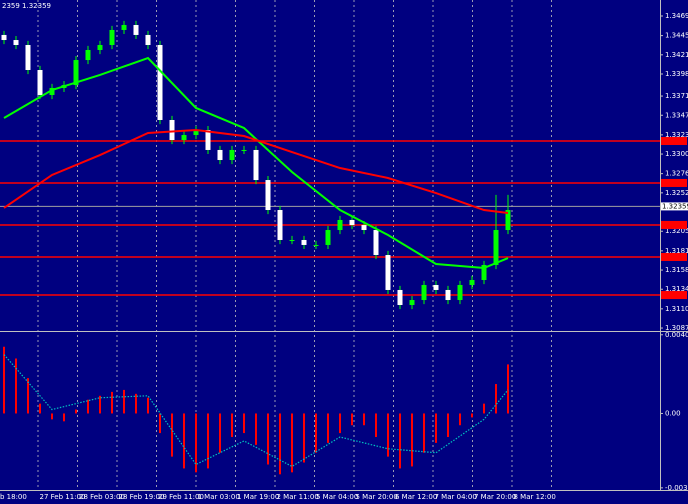  Describe the element at coordinates (13, 497) in the screenshot. I see `x-tick-label: b 18:00` at that location.